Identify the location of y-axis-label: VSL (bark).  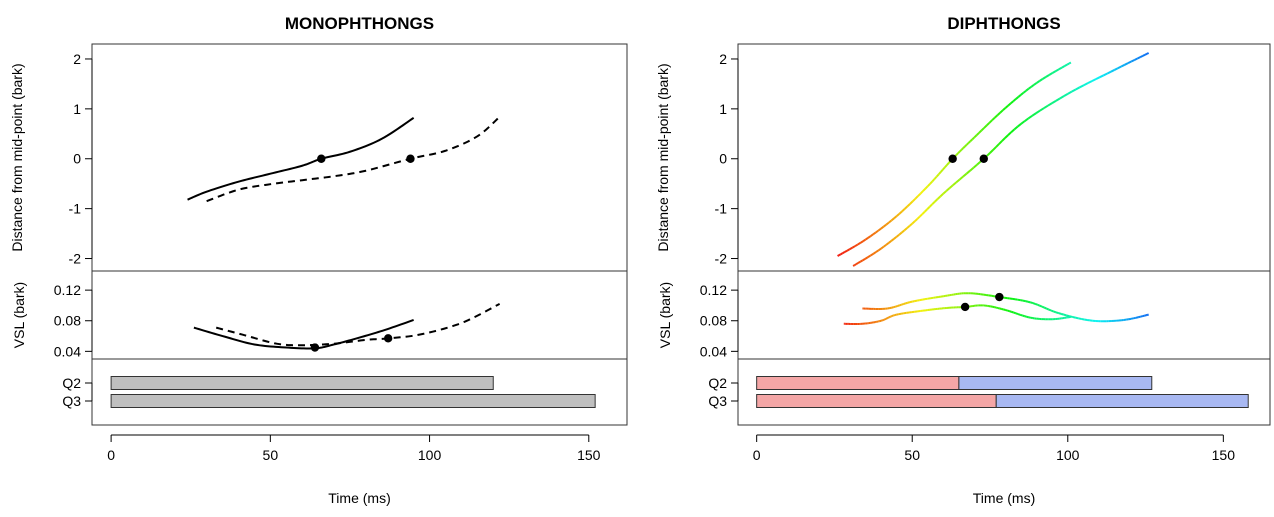
(19, 315).